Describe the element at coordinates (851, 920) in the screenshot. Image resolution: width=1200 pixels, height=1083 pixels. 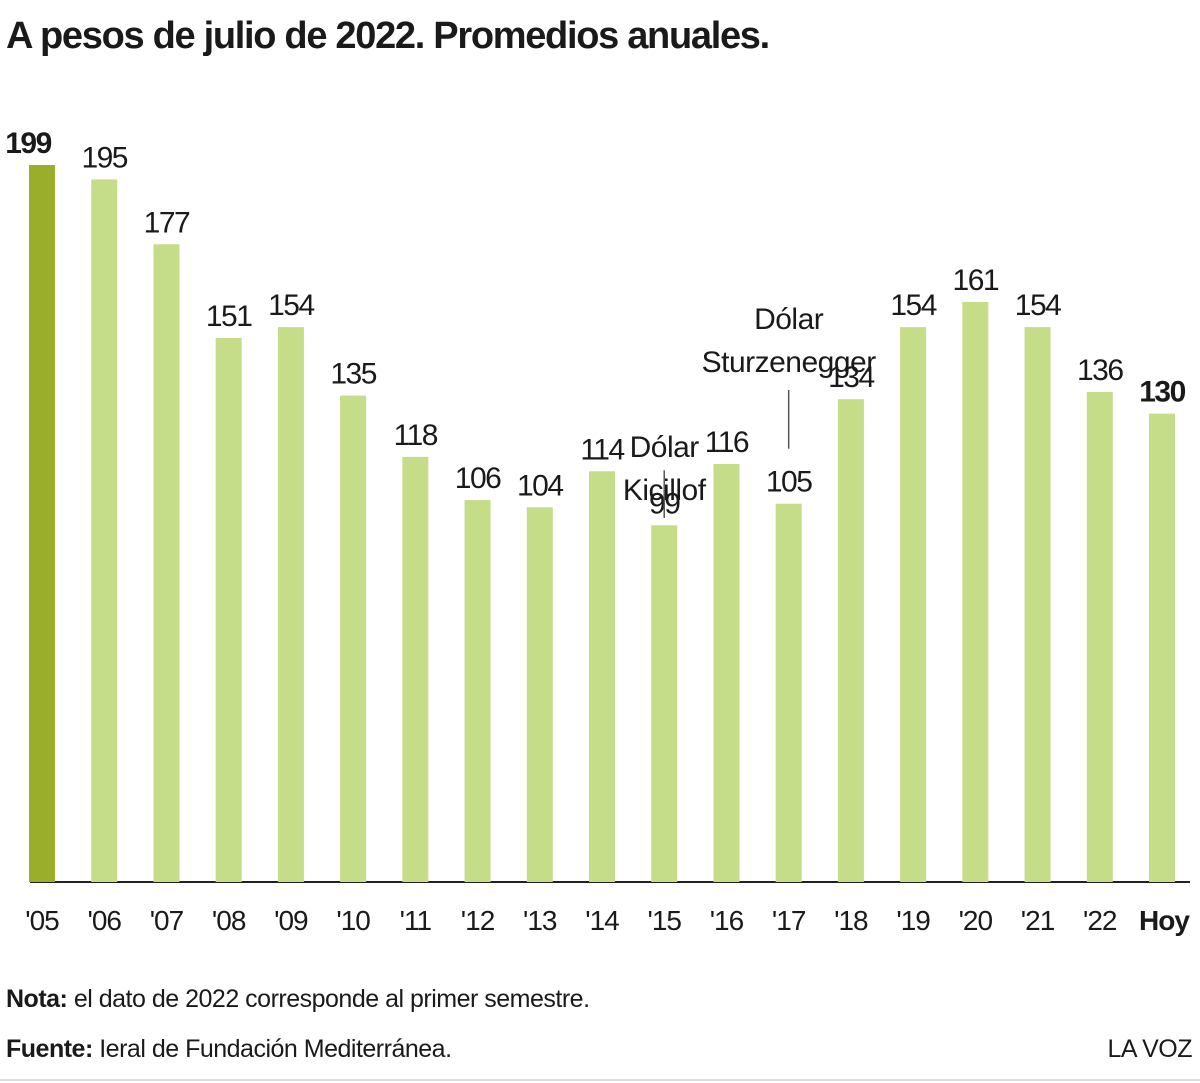
I see `x-tick-label: '18` at that location.